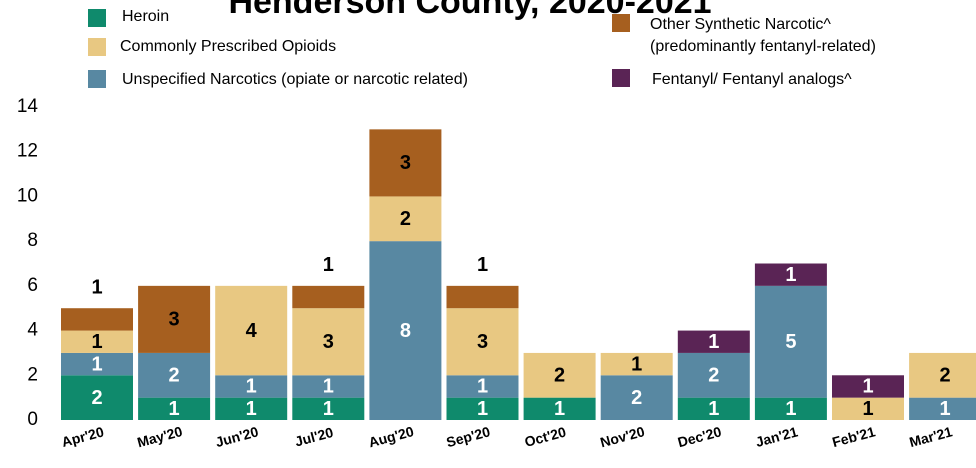 Image resolution: width=976 pixels, height=468 pixels. What do you see at coordinates (32, 240) in the screenshot?
I see `y-tick-label: 8` at bounding box center [32, 240].